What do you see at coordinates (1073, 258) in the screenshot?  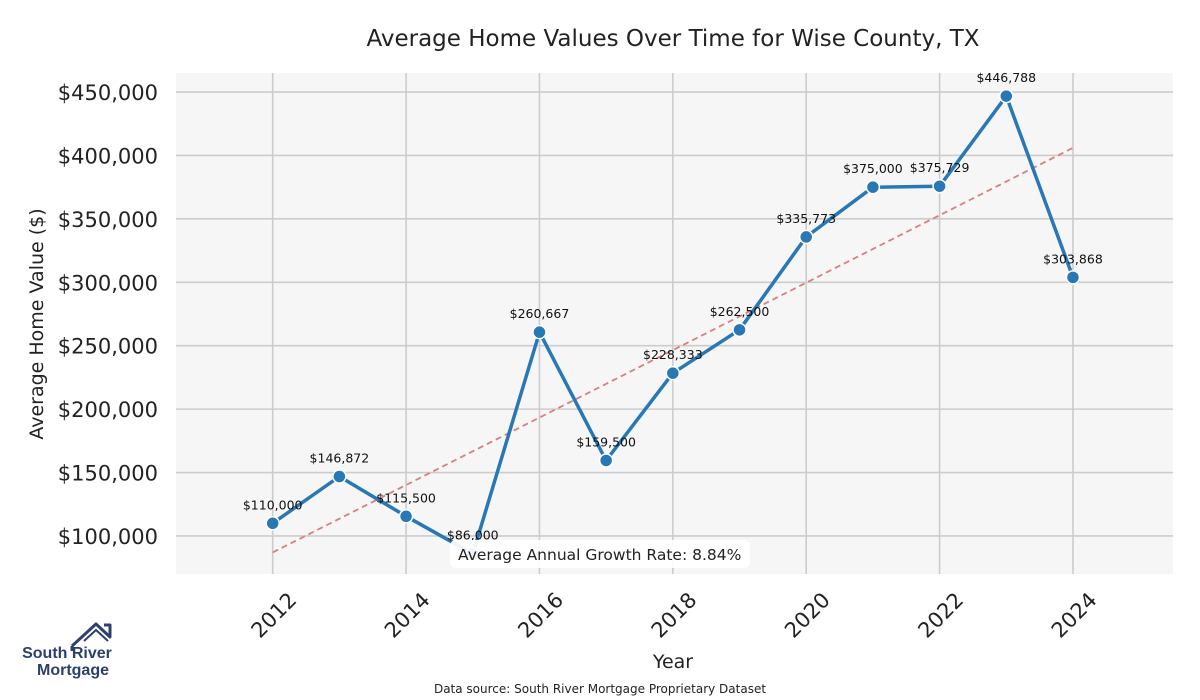 I see `data-label: $303,868` at bounding box center [1073, 258].